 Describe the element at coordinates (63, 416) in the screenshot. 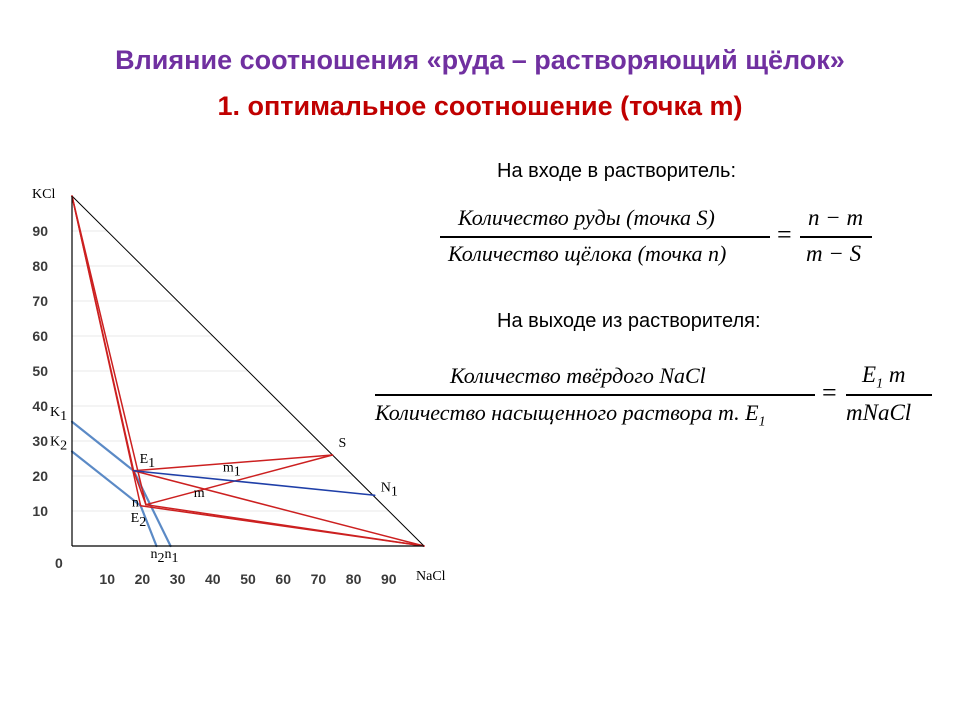

I see `label-K1-sub: 1` at that location.